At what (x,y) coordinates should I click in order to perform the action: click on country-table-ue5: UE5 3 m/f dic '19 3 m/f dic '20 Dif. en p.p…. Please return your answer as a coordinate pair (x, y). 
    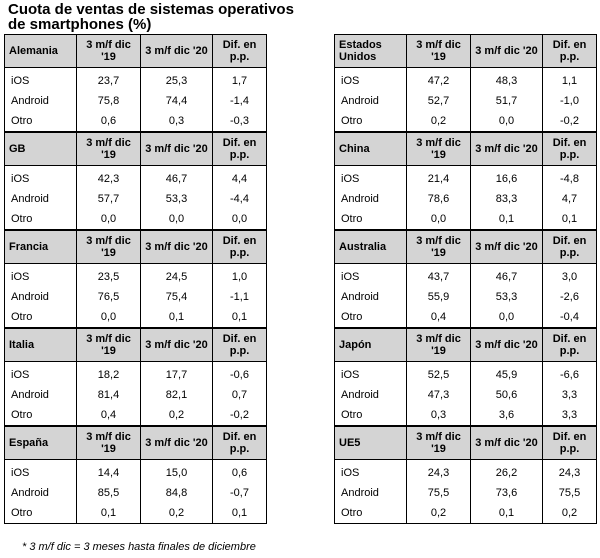
    Looking at the image, I should click on (465, 475).